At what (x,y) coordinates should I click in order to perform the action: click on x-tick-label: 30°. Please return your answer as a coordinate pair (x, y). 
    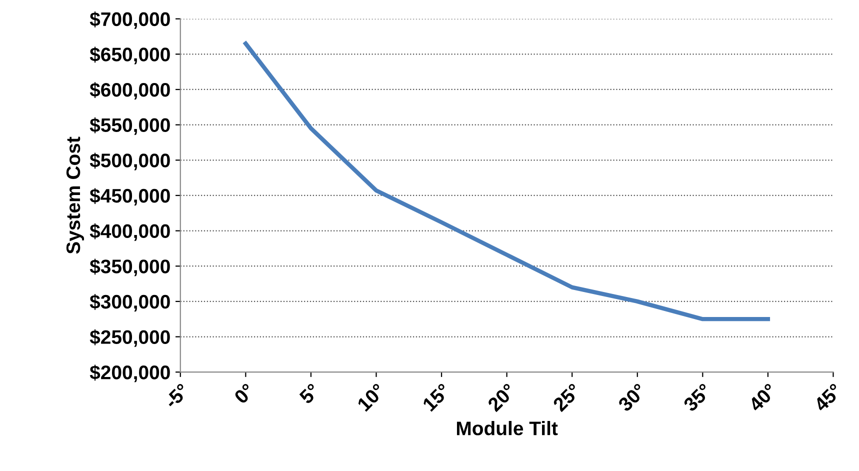
    Looking at the image, I should click on (632, 397).